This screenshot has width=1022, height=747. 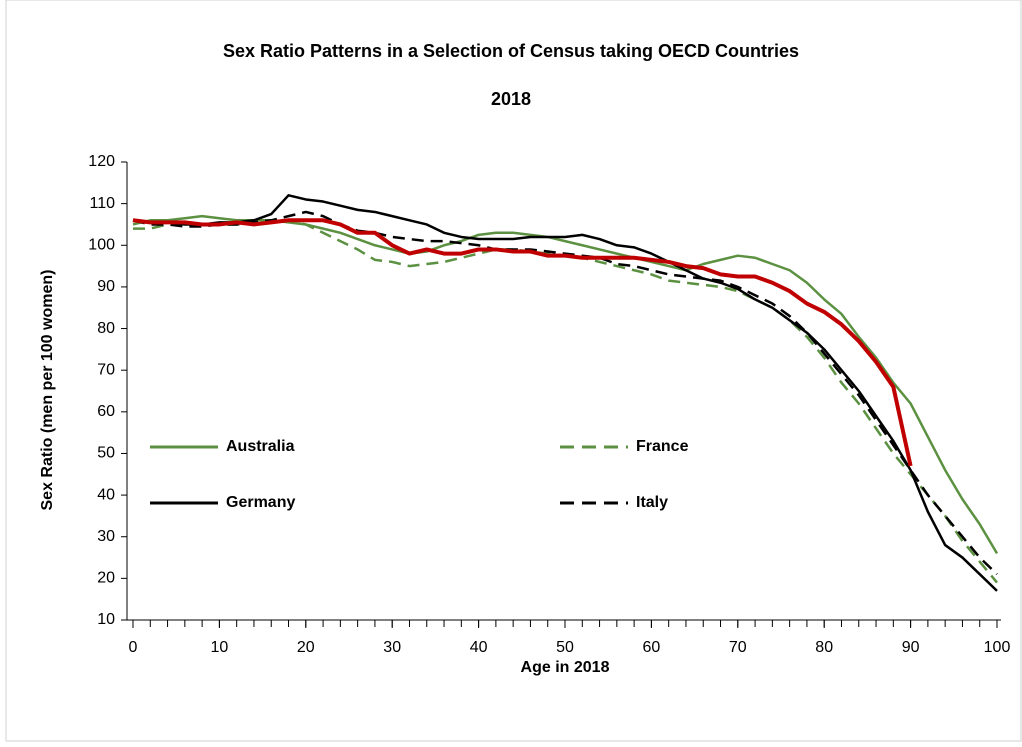 I want to click on x-tick-label: 50, so click(x=565, y=647).